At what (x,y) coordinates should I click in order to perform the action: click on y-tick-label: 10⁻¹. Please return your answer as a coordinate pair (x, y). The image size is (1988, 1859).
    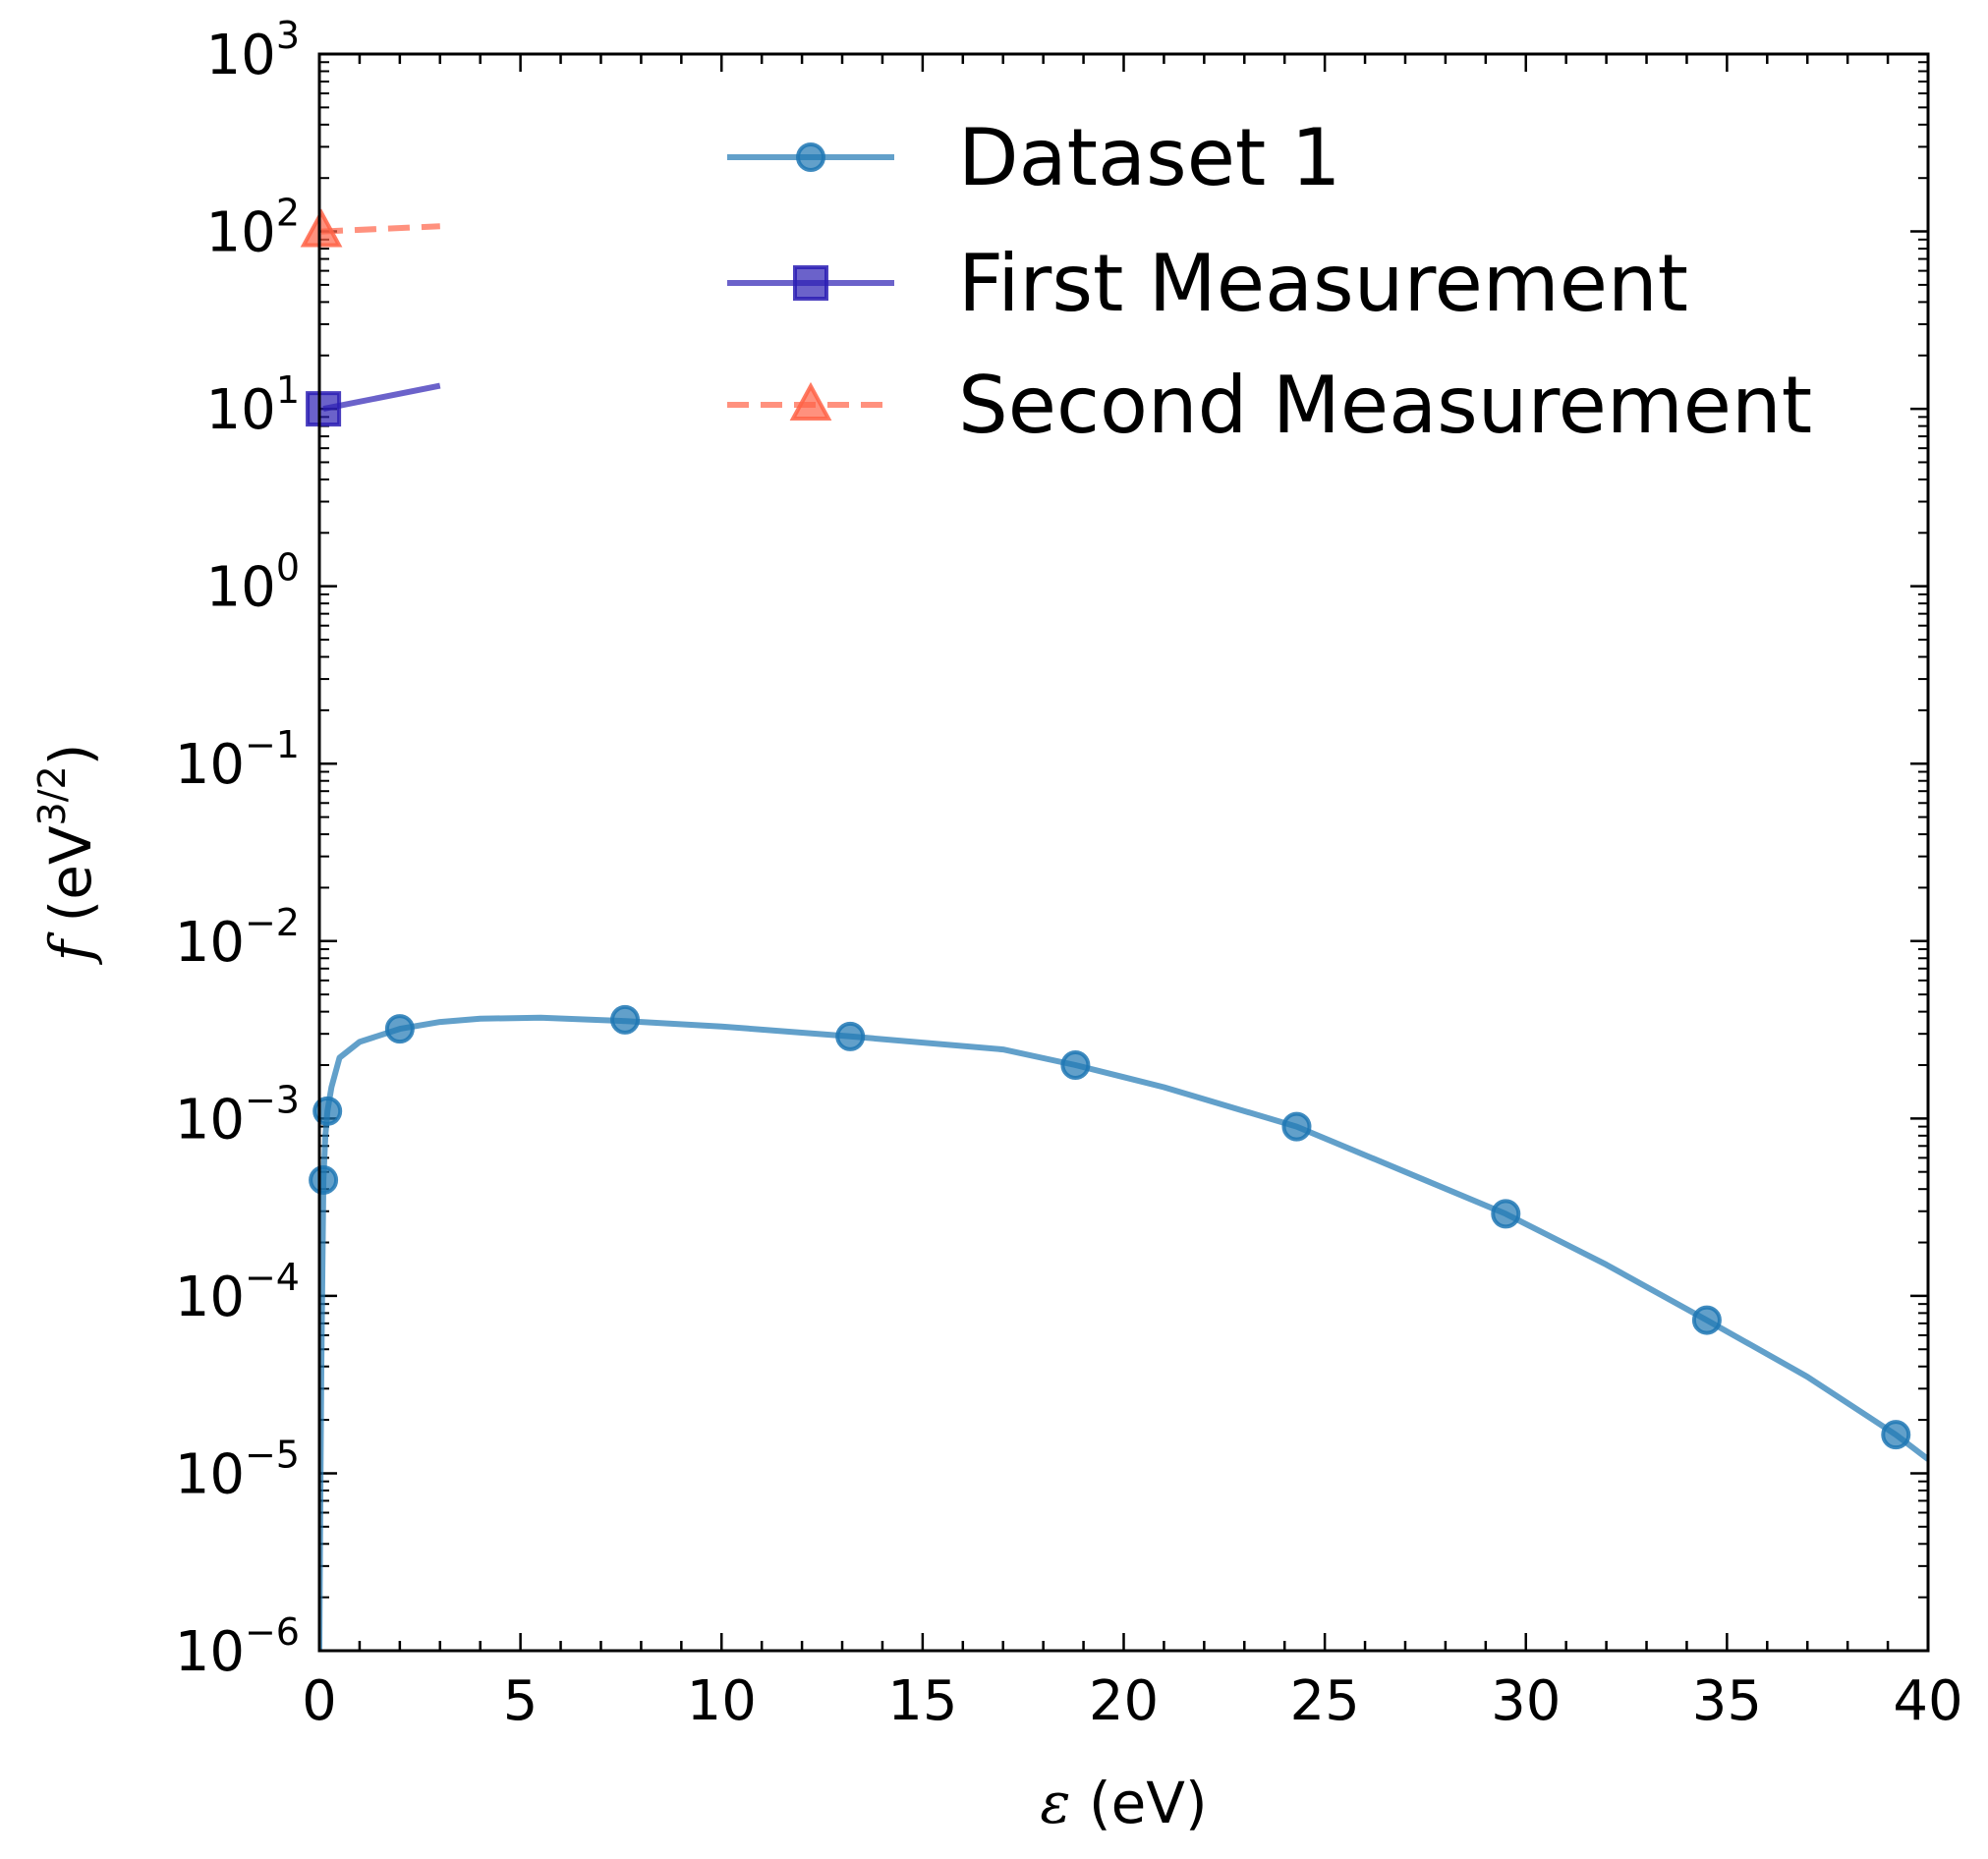
    Looking at the image, I should click on (237, 760).